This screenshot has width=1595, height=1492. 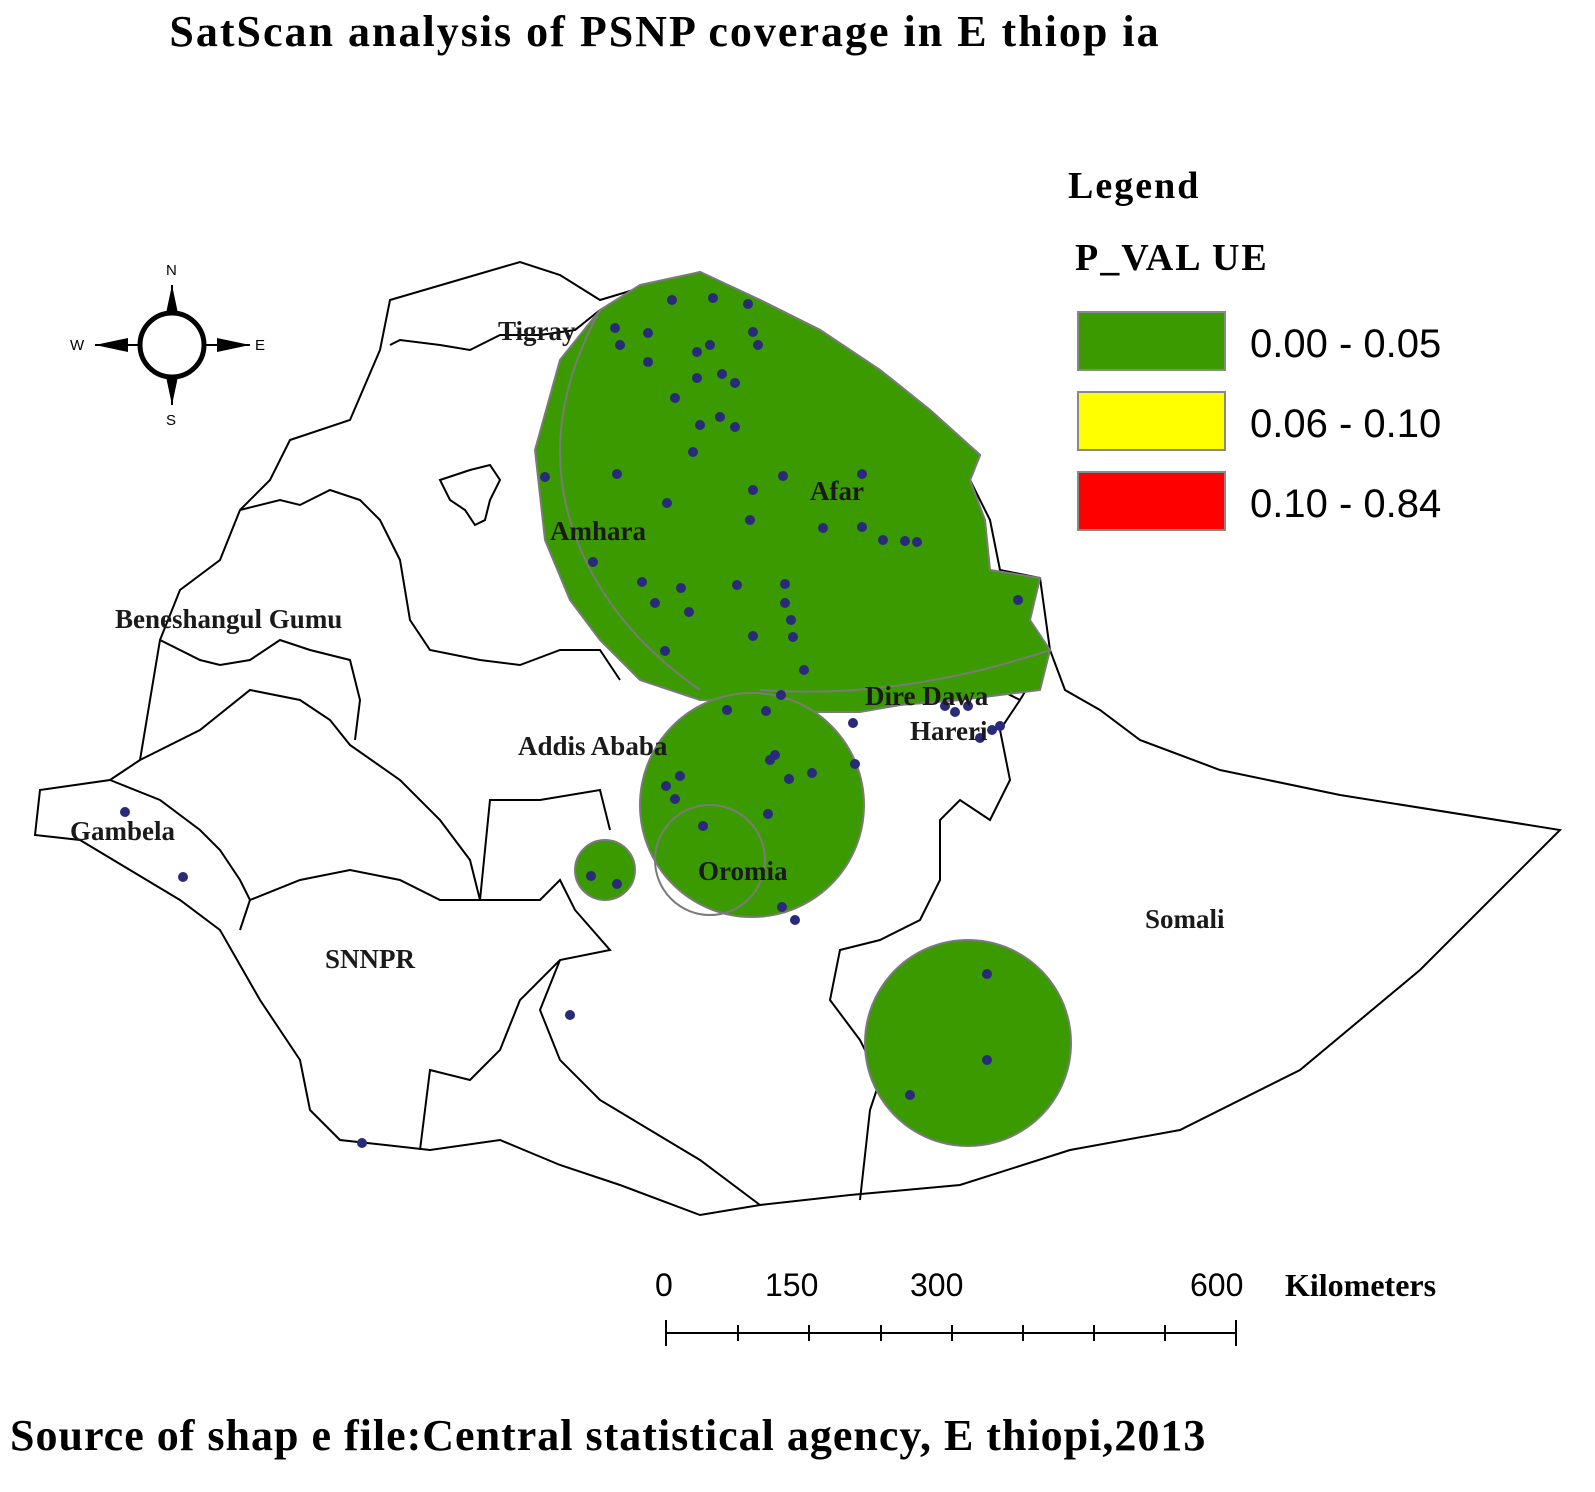 What do you see at coordinates (1185, 919) in the screenshot?
I see `label-somali: Somali` at bounding box center [1185, 919].